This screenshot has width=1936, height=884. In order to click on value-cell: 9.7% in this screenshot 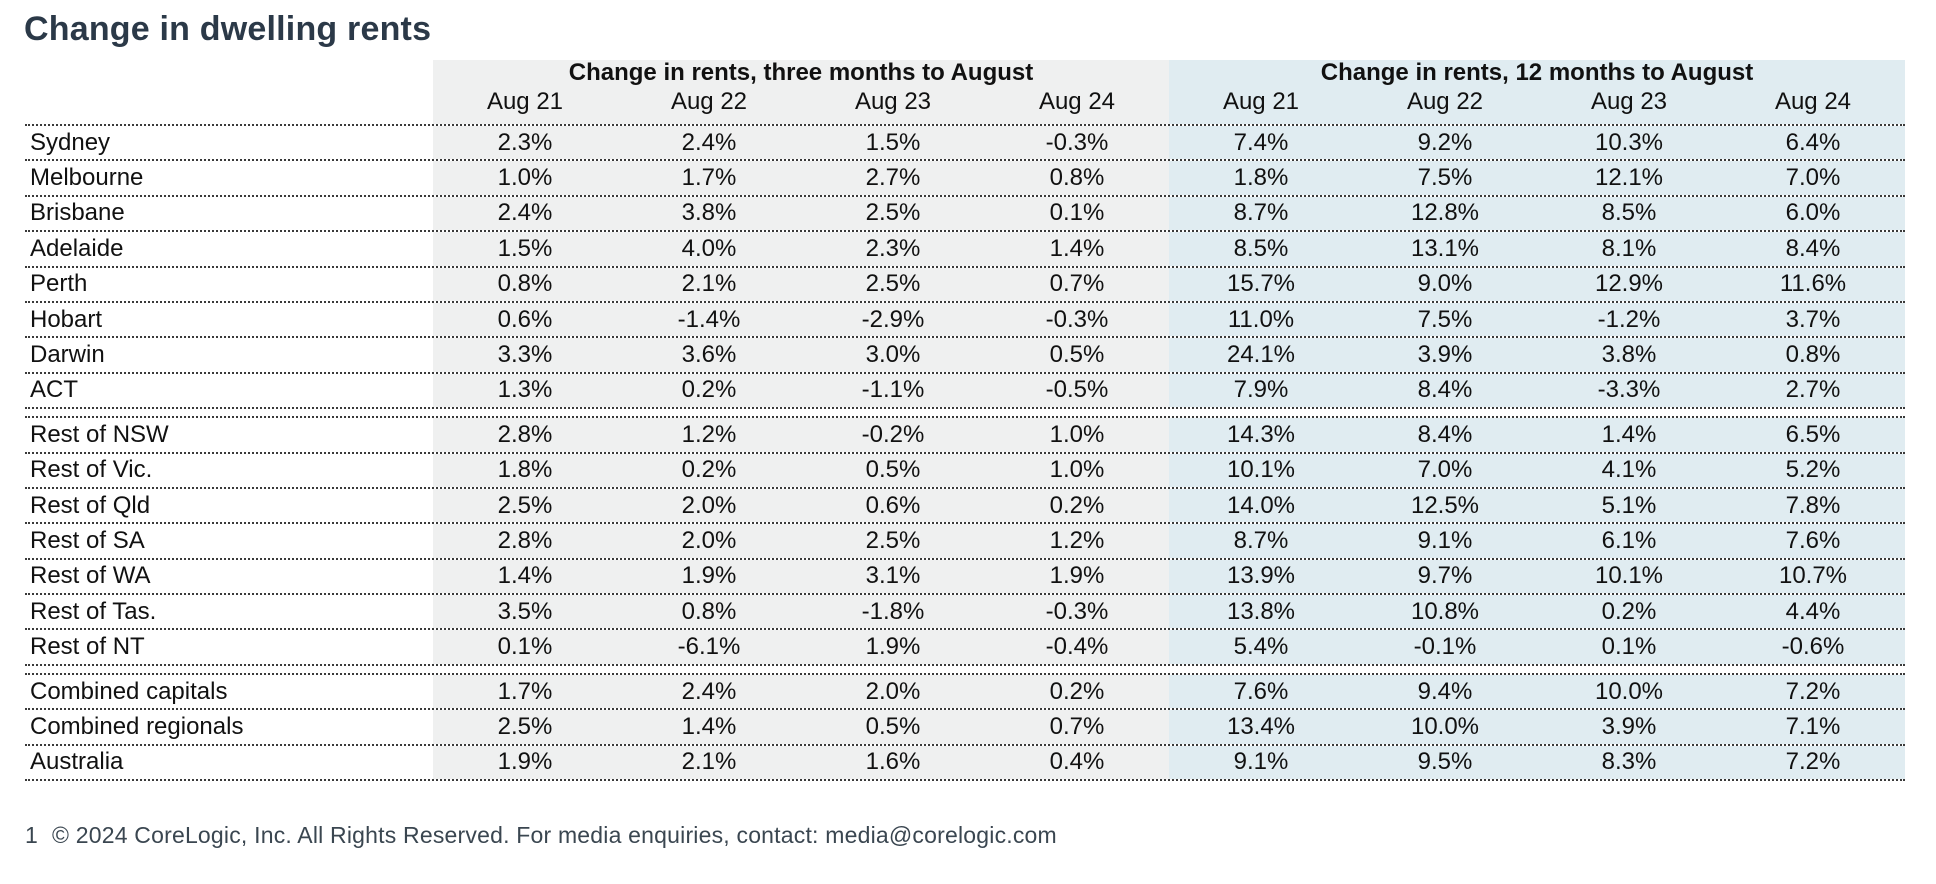, I will do `click(1445, 576)`.